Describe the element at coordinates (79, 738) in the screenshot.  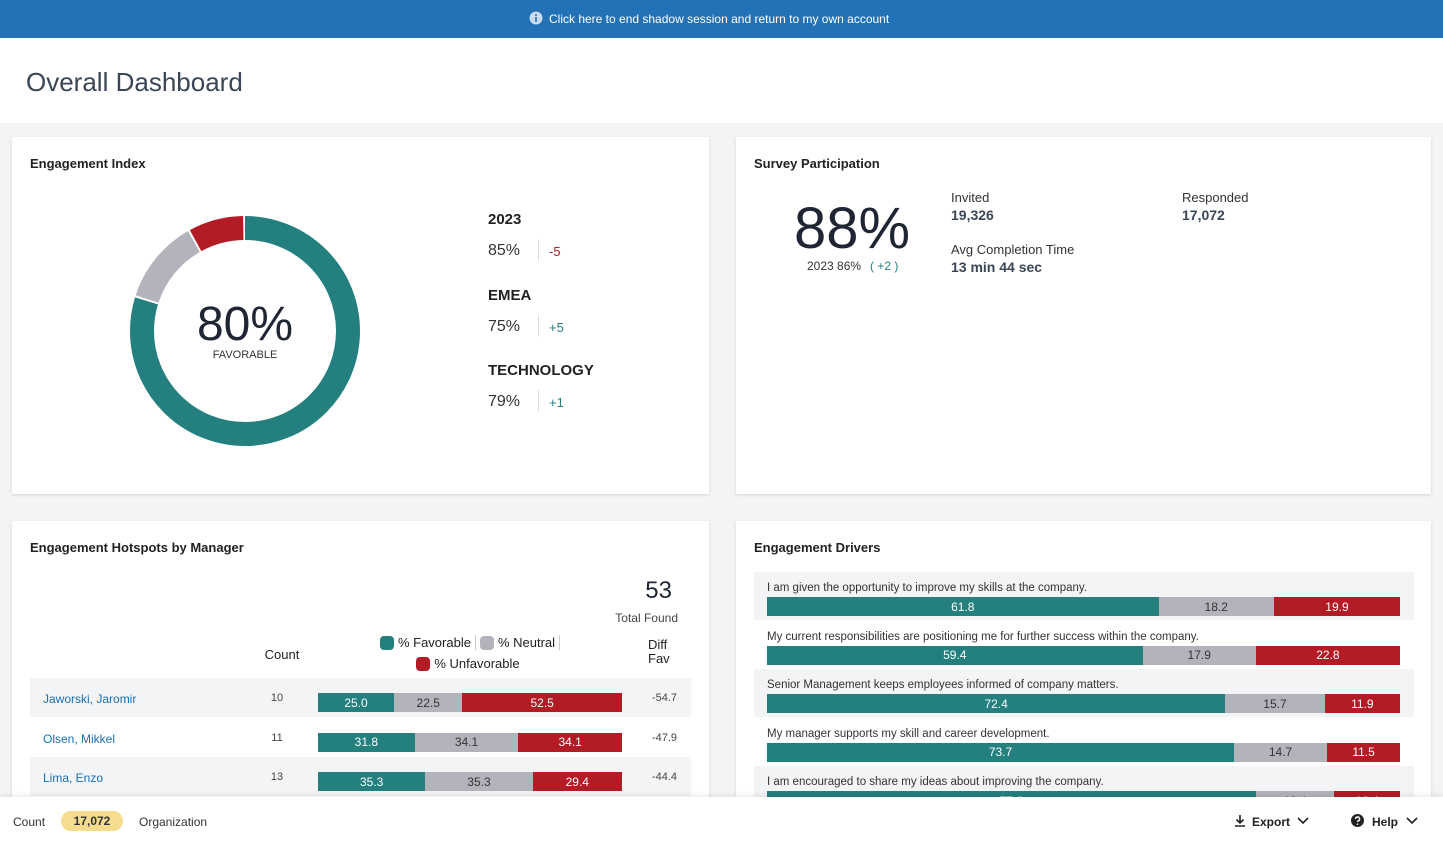
I see `manager-name: Olsen, Mikkel` at that location.